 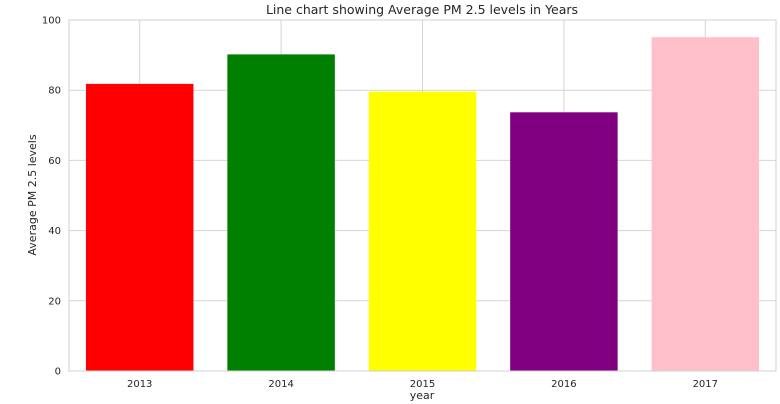 What do you see at coordinates (705, 384) in the screenshot?
I see `x-tick-label: 2017` at bounding box center [705, 384].